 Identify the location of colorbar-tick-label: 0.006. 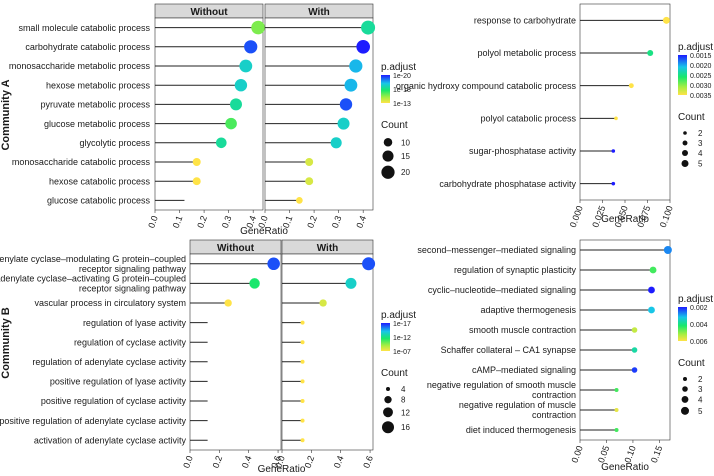
(699, 342).